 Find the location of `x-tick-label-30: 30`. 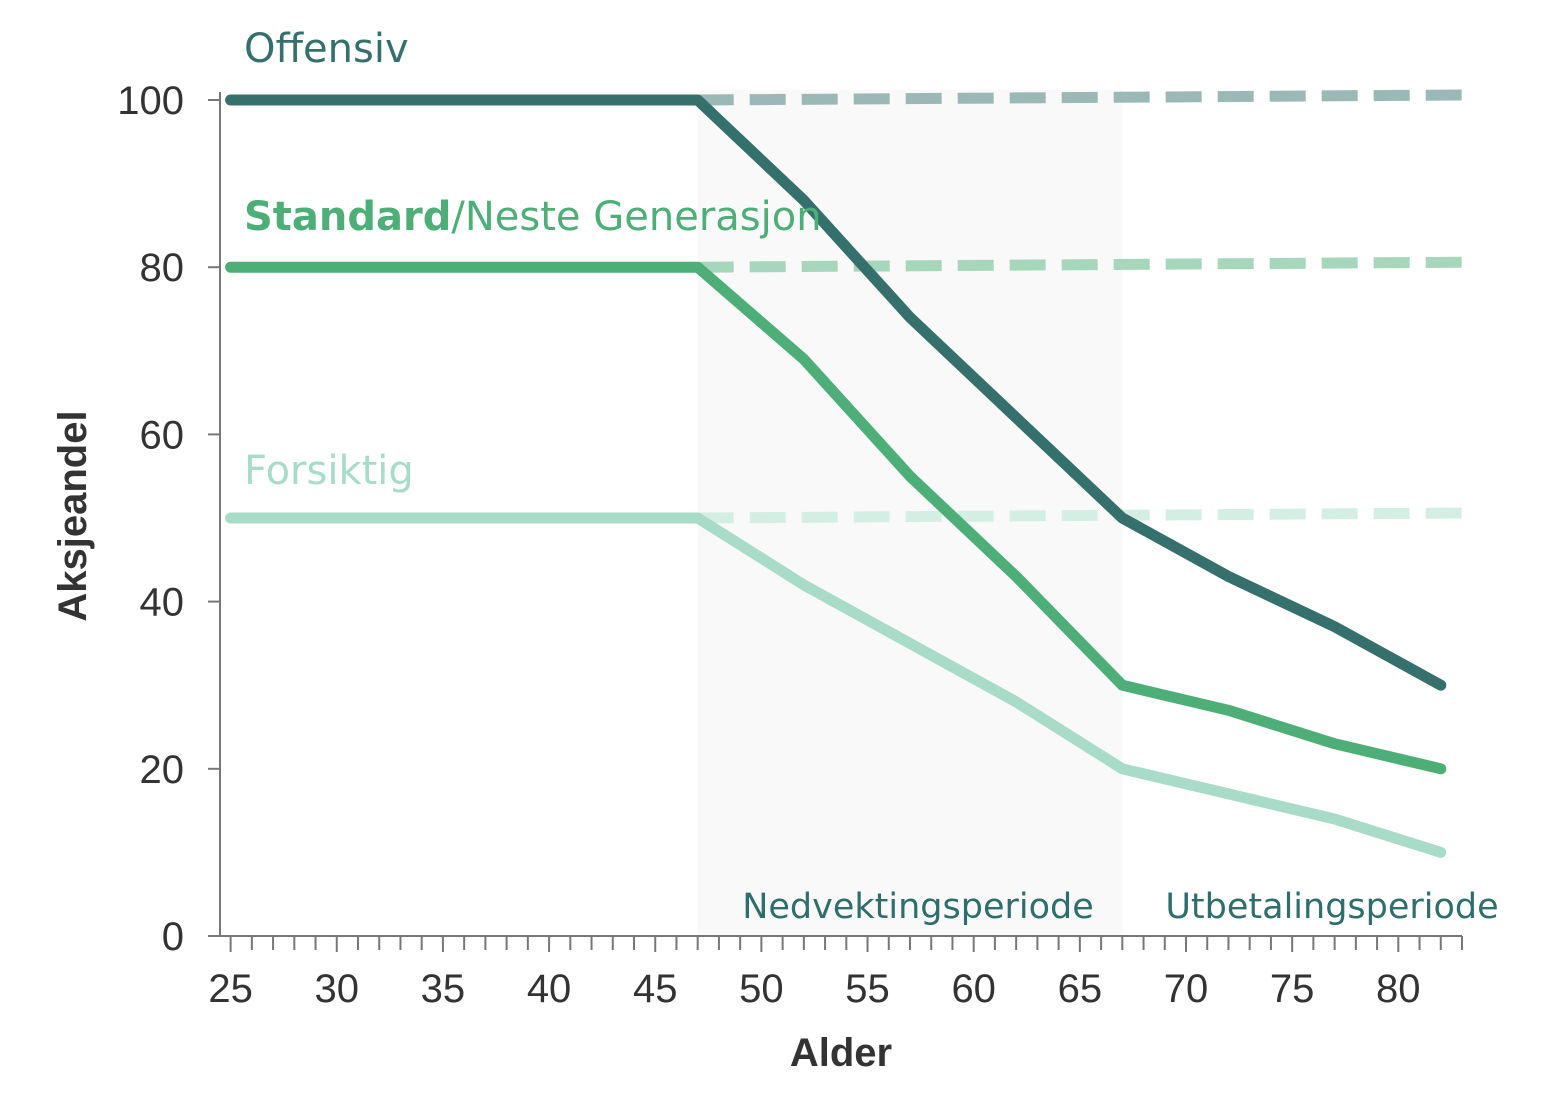

x-tick-label-30: 30 is located at coordinates (337, 989).